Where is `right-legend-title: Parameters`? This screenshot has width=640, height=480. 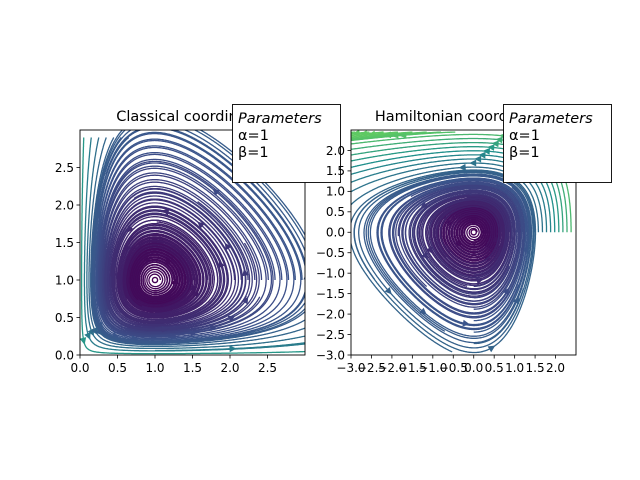 right-legend-title: Parameters is located at coordinates (551, 119).